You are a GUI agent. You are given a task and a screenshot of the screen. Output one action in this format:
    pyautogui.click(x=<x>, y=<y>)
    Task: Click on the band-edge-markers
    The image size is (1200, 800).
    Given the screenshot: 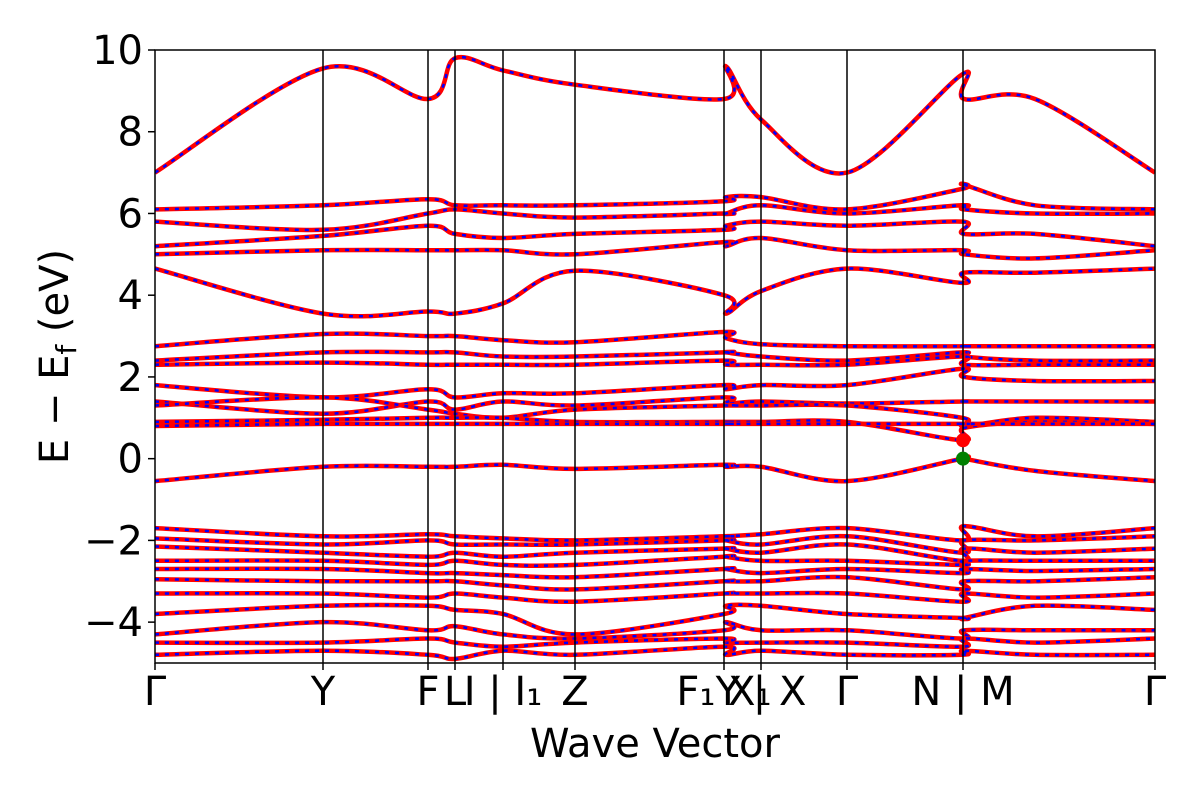 What is the action you would take?
    pyautogui.click(x=963, y=449)
    